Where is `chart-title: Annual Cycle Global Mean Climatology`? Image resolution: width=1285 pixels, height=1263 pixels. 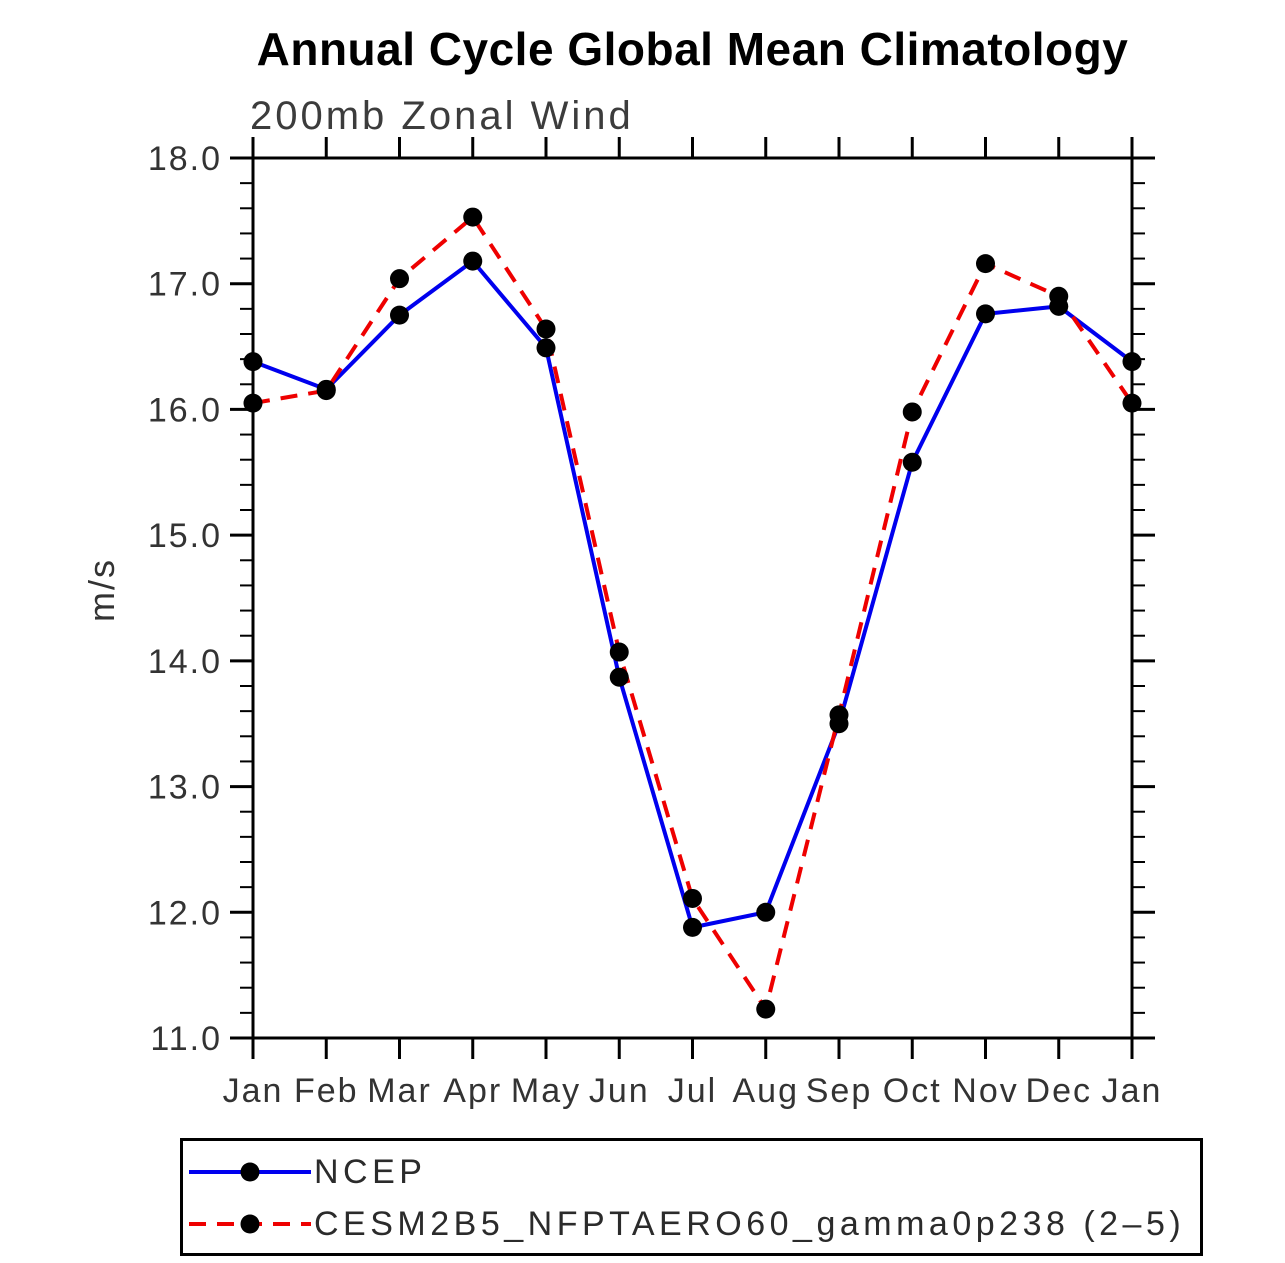 chart-title: Annual Cycle Global Mean Climatology is located at coordinates (692, 49).